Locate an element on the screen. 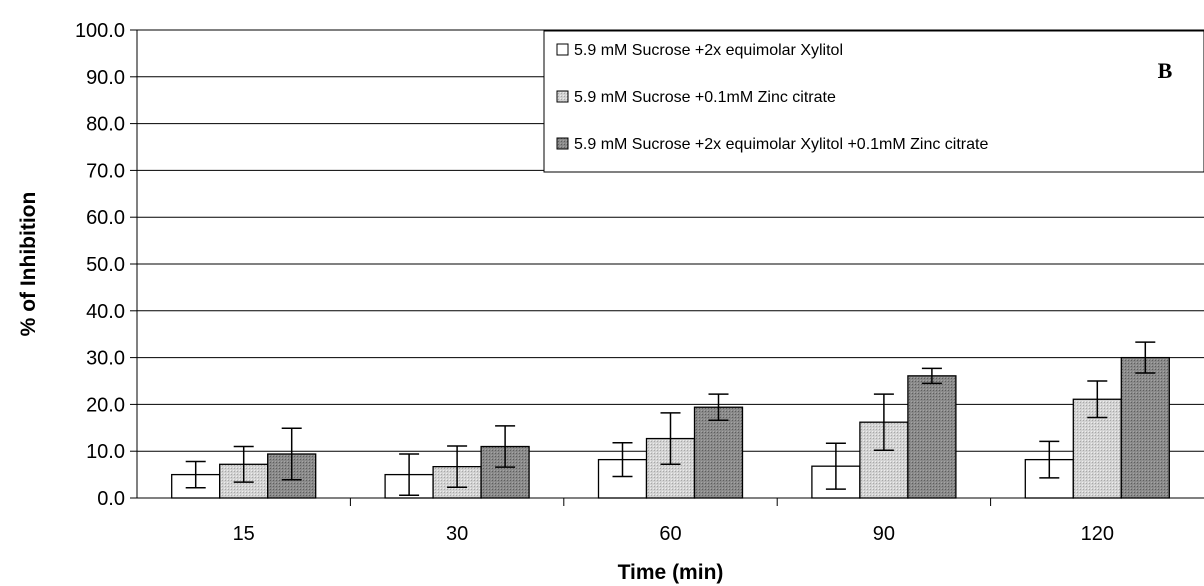  x-tick-label: 90 is located at coordinates (884, 534).